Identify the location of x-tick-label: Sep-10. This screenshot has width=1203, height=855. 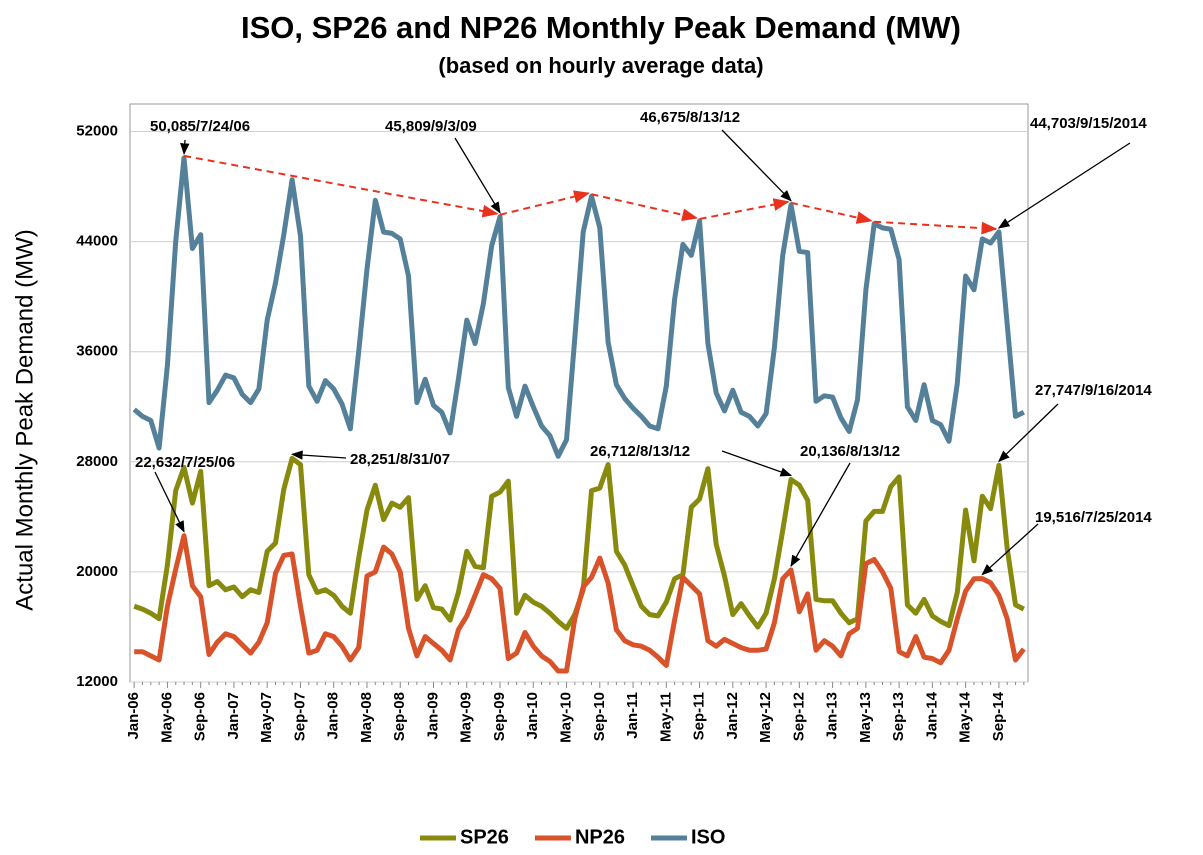
(599, 716).